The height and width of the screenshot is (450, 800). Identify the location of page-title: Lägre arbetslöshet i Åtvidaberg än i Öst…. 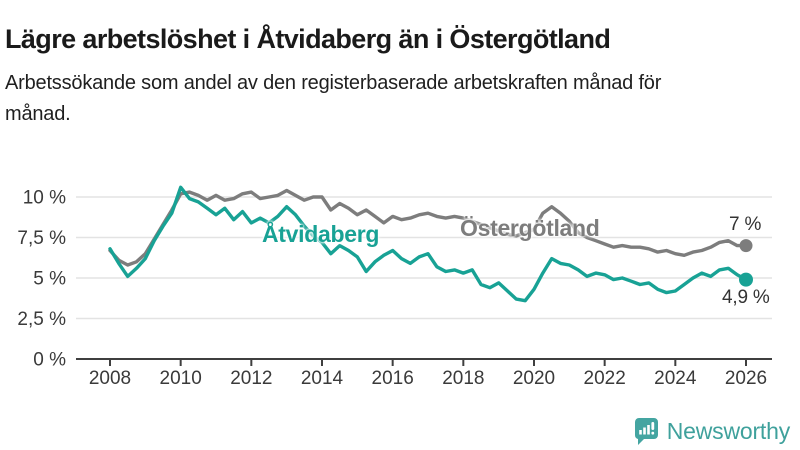
(308, 39).